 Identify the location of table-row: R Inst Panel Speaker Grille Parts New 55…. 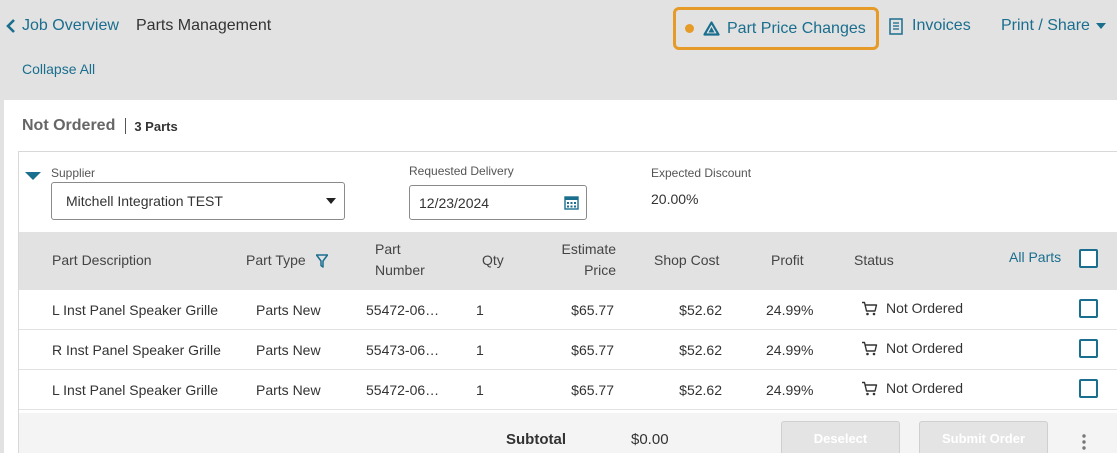
(568, 350).